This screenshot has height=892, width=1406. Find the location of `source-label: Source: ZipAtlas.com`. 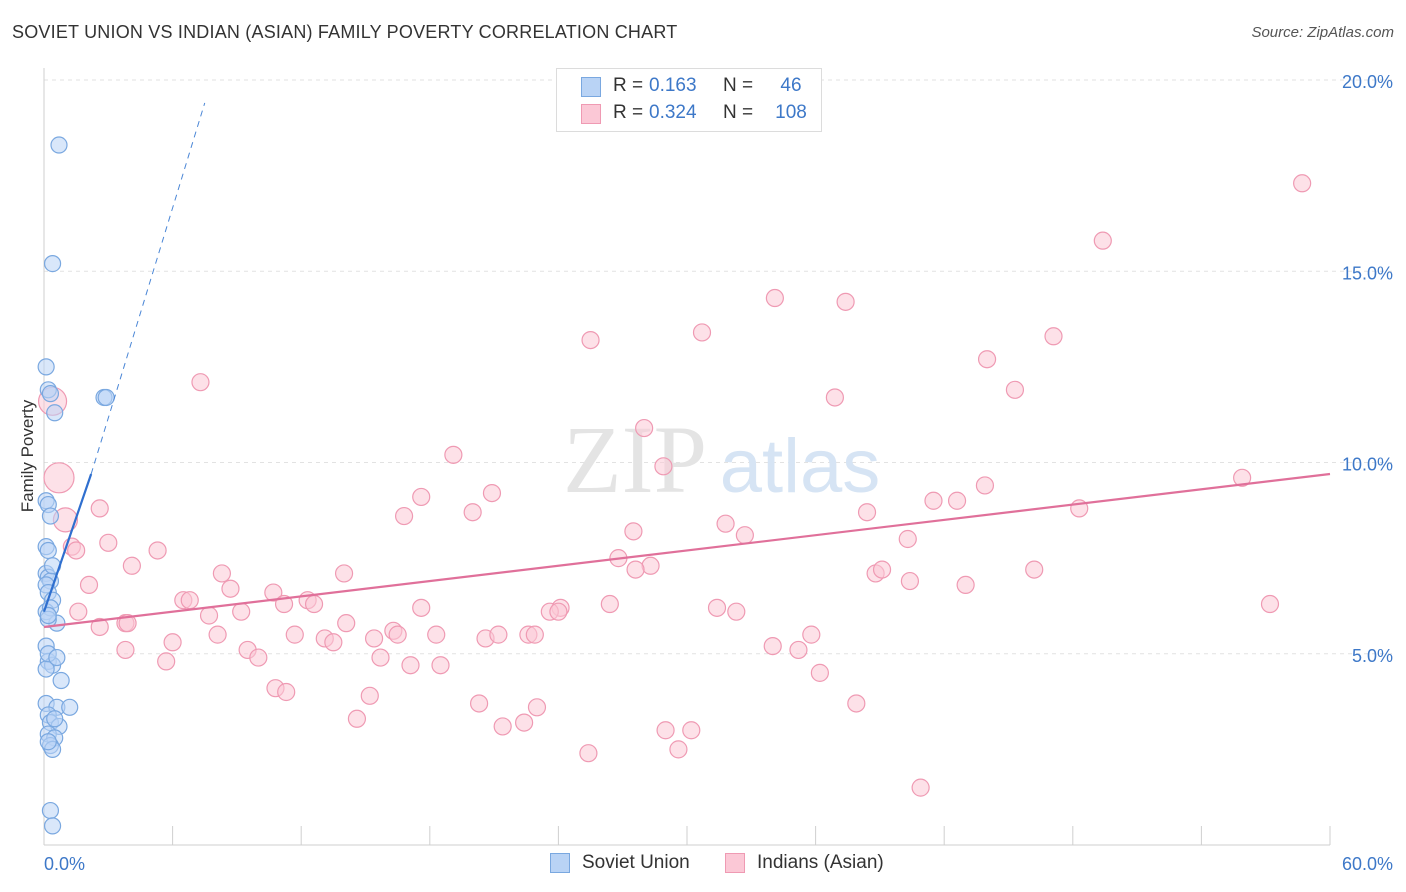

source-label: Source: ZipAtlas.com is located at coordinates (1322, 32).